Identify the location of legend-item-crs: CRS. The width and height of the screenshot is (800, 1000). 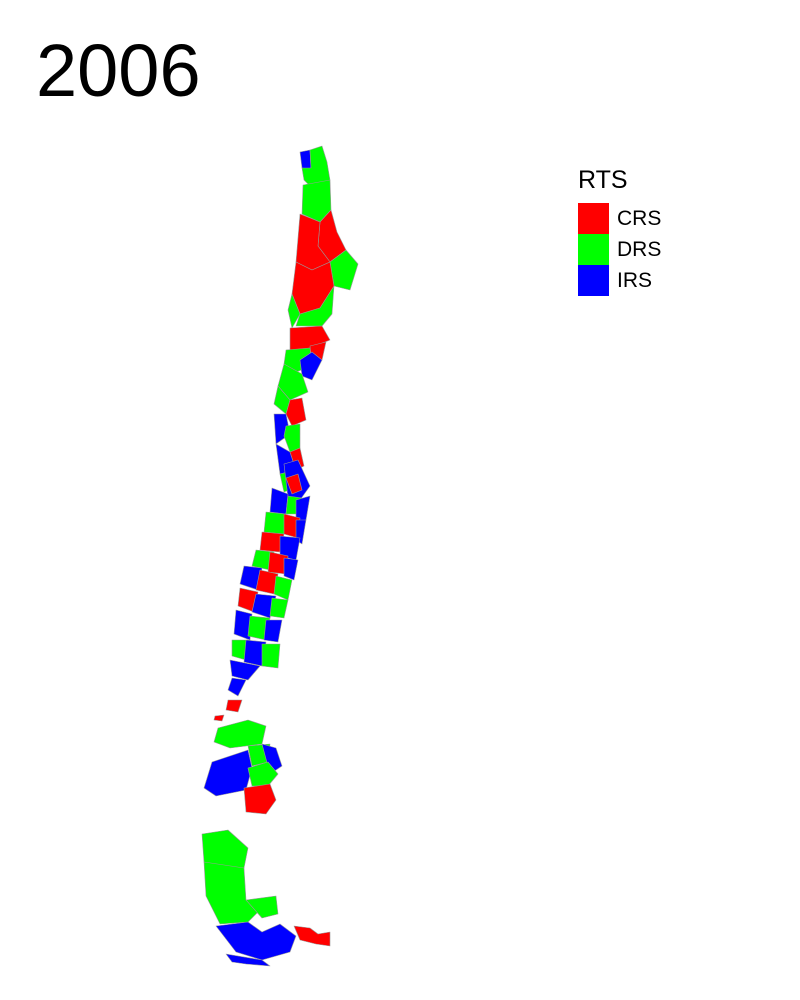
(619, 218).